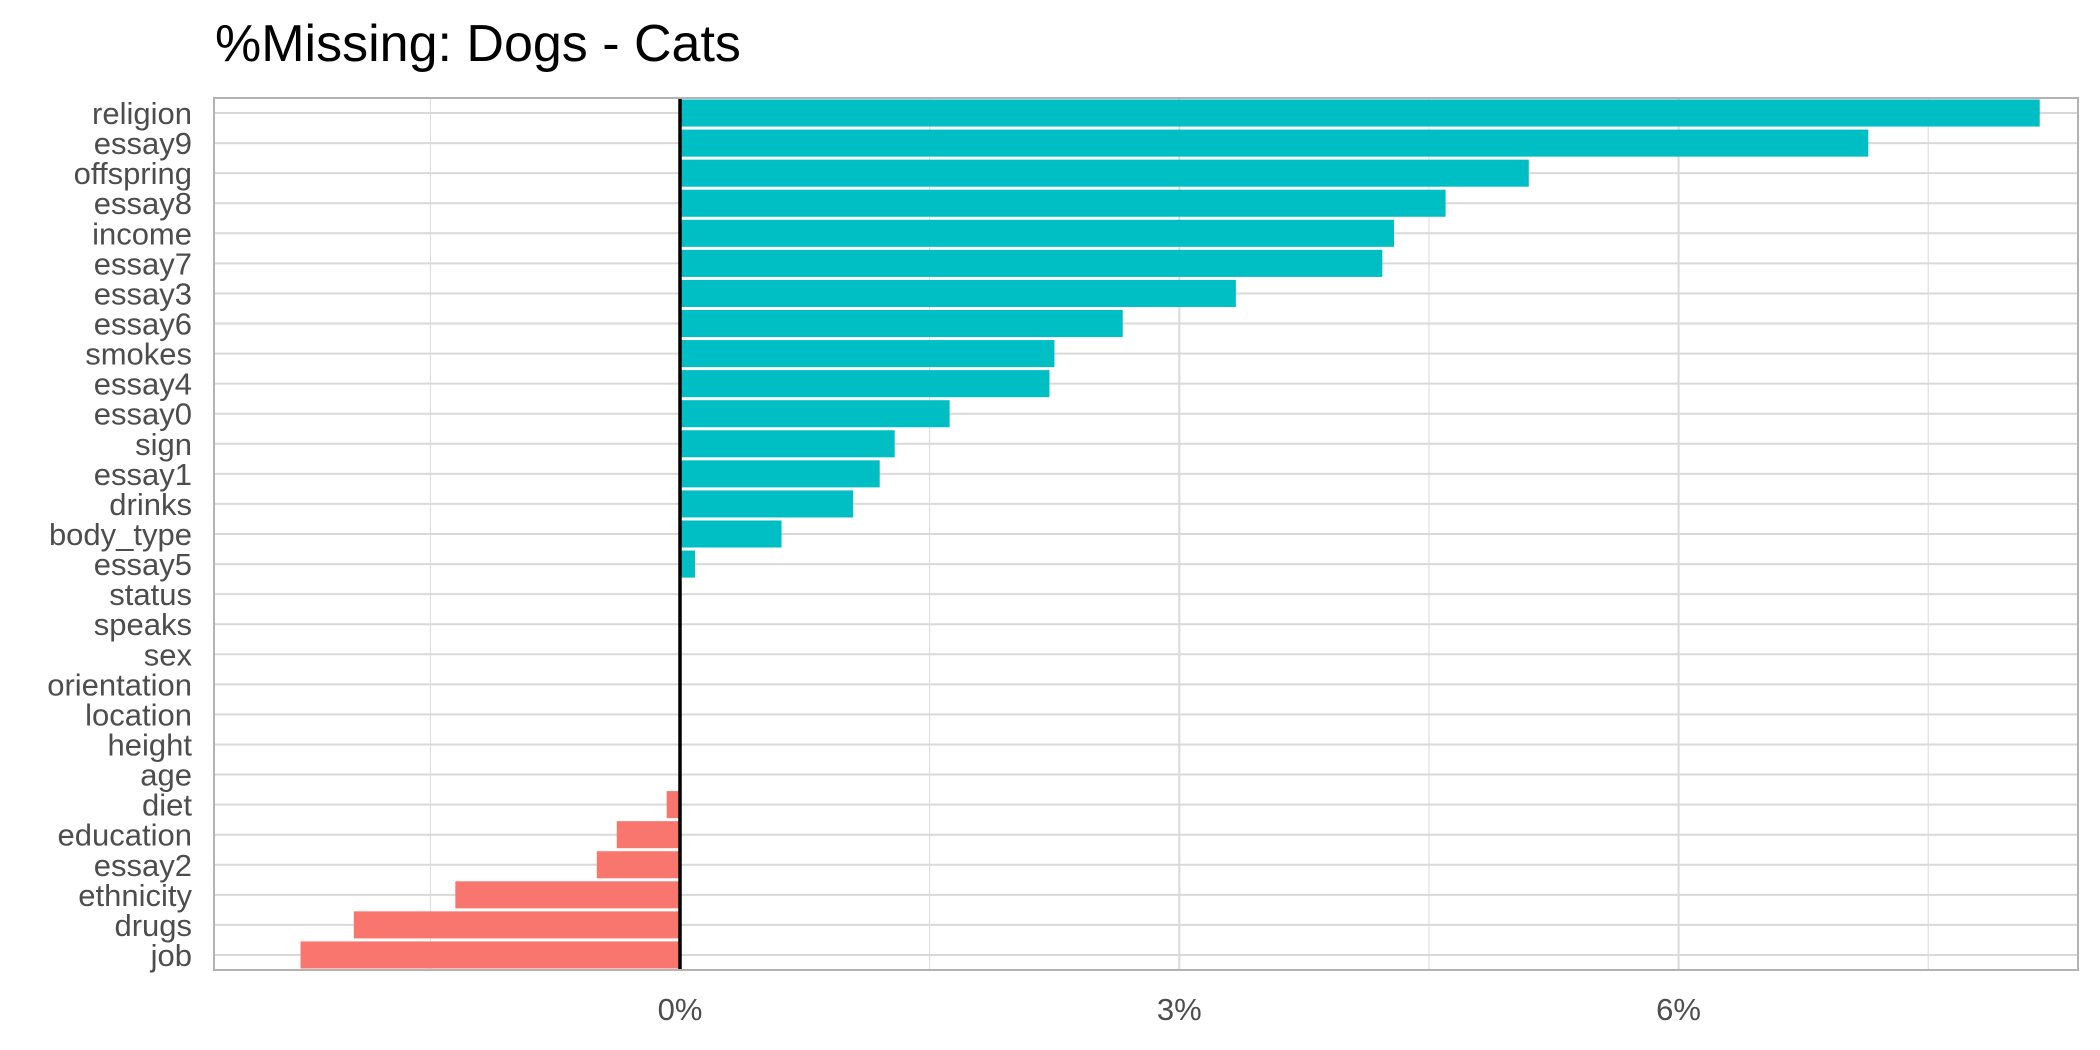 Image resolution: width=2100 pixels, height=1050 pixels. What do you see at coordinates (478, 44) in the screenshot?
I see `chart-title: %Missing: Dogs - Cats` at bounding box center [478, 44].